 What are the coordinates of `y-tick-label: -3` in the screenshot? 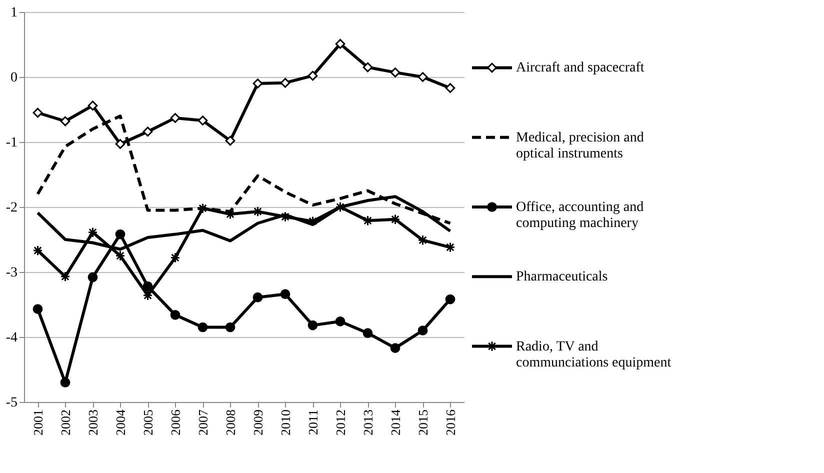 It's located at (12, 273).